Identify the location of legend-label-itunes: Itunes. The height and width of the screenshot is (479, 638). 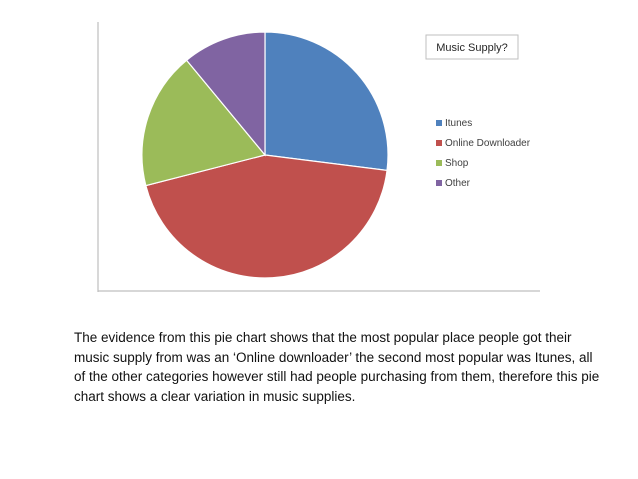
(458, 123).